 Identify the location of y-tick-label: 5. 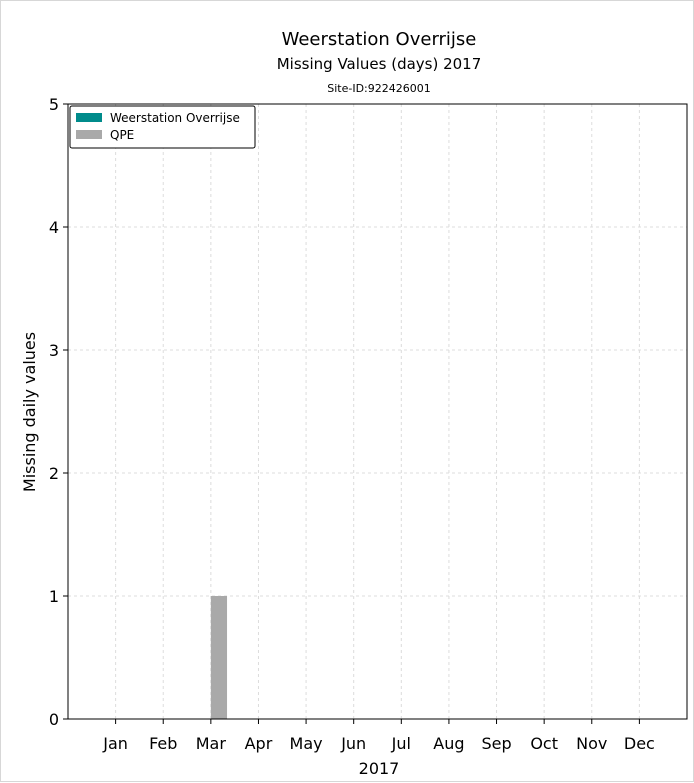
(54, 104).